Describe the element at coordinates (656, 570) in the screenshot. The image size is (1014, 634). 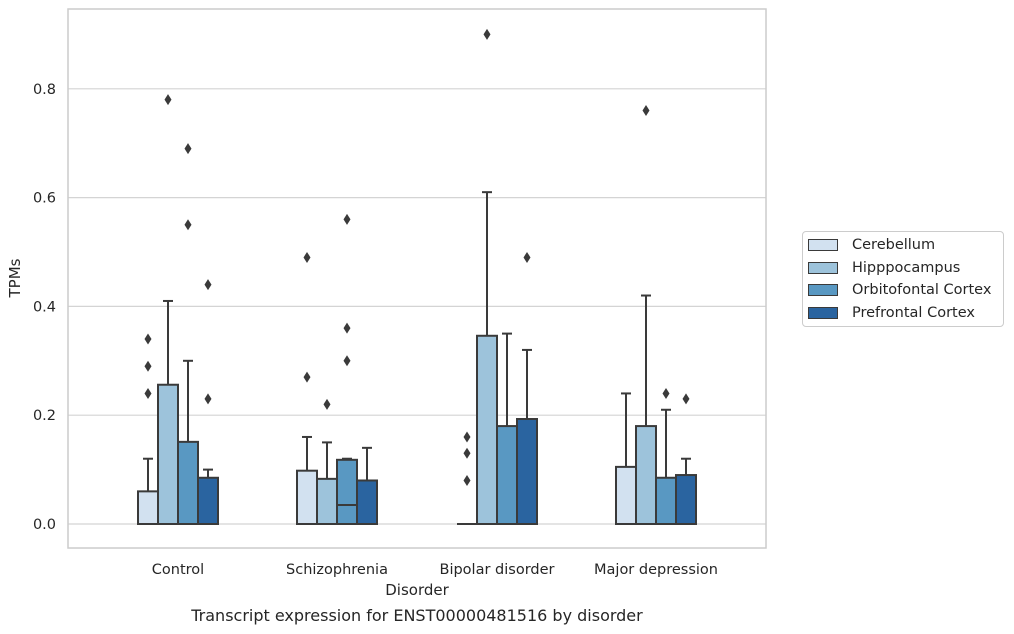
I see `x-tick-label: Major depression` at that location.